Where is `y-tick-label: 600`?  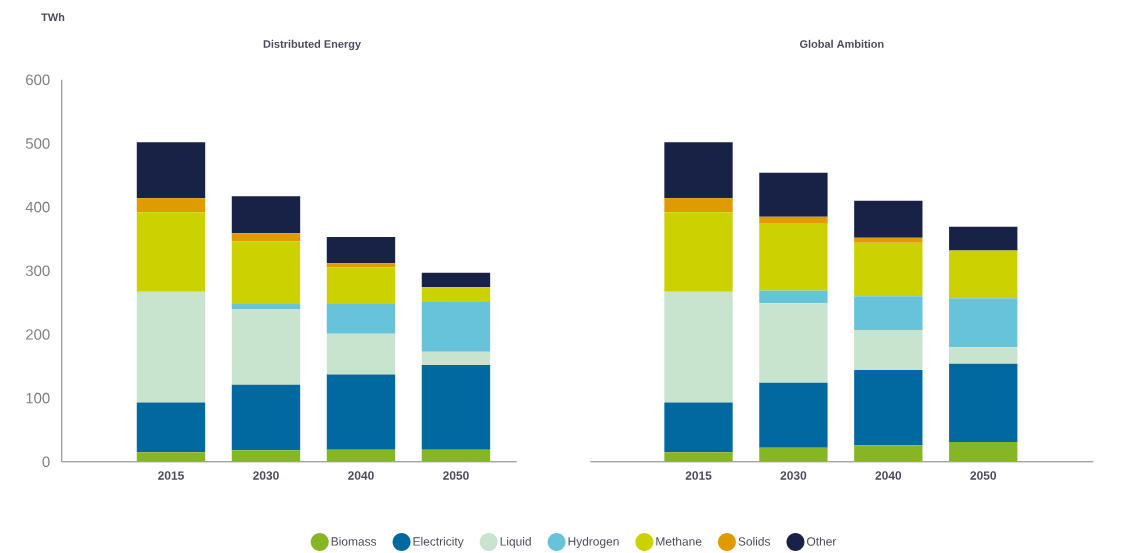
y-tick-label: 600 is located at coordinates (38, 80).